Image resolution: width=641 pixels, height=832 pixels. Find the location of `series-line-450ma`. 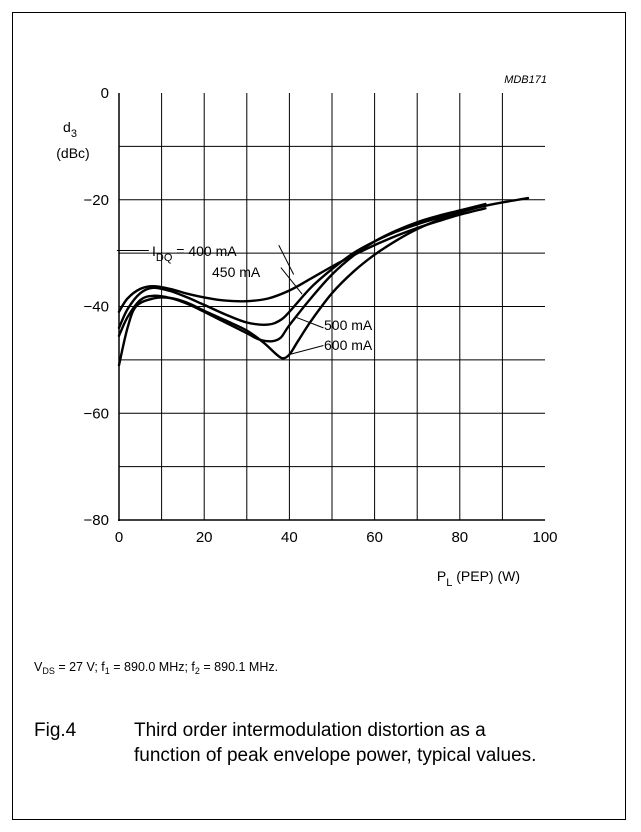

series-line-450ma is located at coordinates (302, 266).